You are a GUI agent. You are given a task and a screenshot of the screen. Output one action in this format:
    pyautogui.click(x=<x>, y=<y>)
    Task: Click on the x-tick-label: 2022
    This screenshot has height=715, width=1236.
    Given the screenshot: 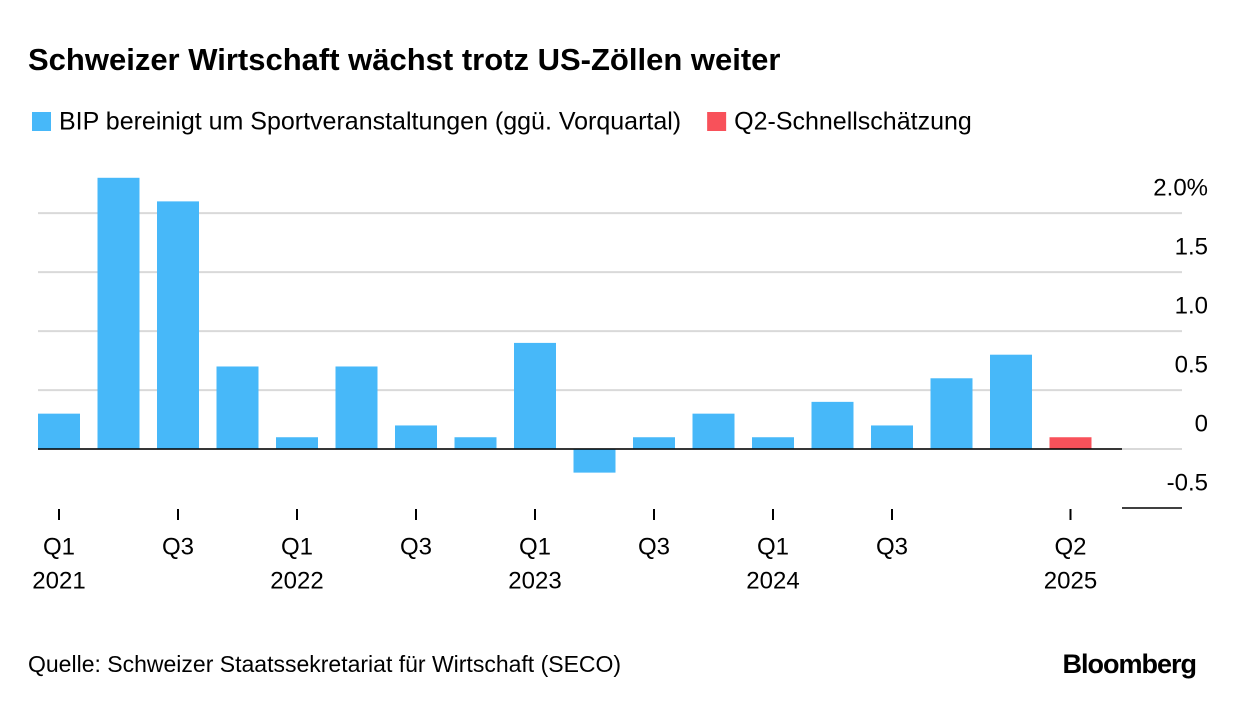 What is the action you would take?
    pyautogui.click(x=296, y=580)
    